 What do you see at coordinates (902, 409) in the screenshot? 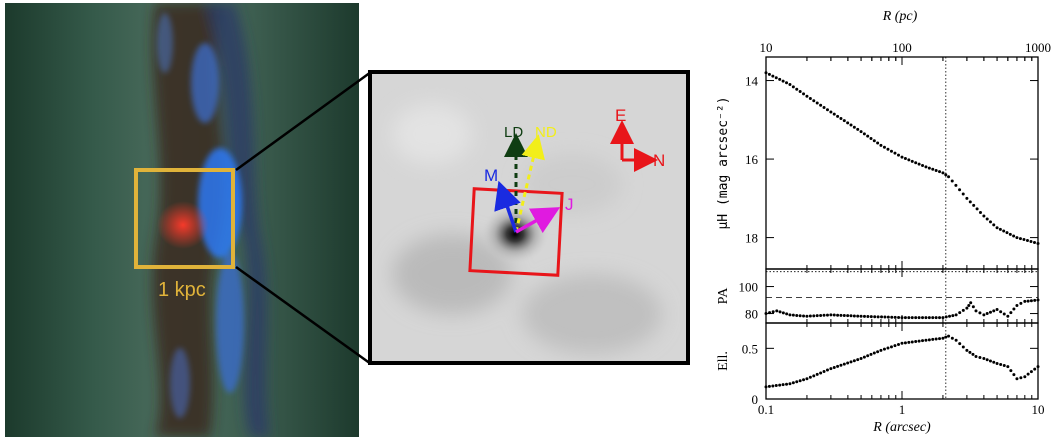
I see `x-tick-label: 1` at bounding box center [902, 409].